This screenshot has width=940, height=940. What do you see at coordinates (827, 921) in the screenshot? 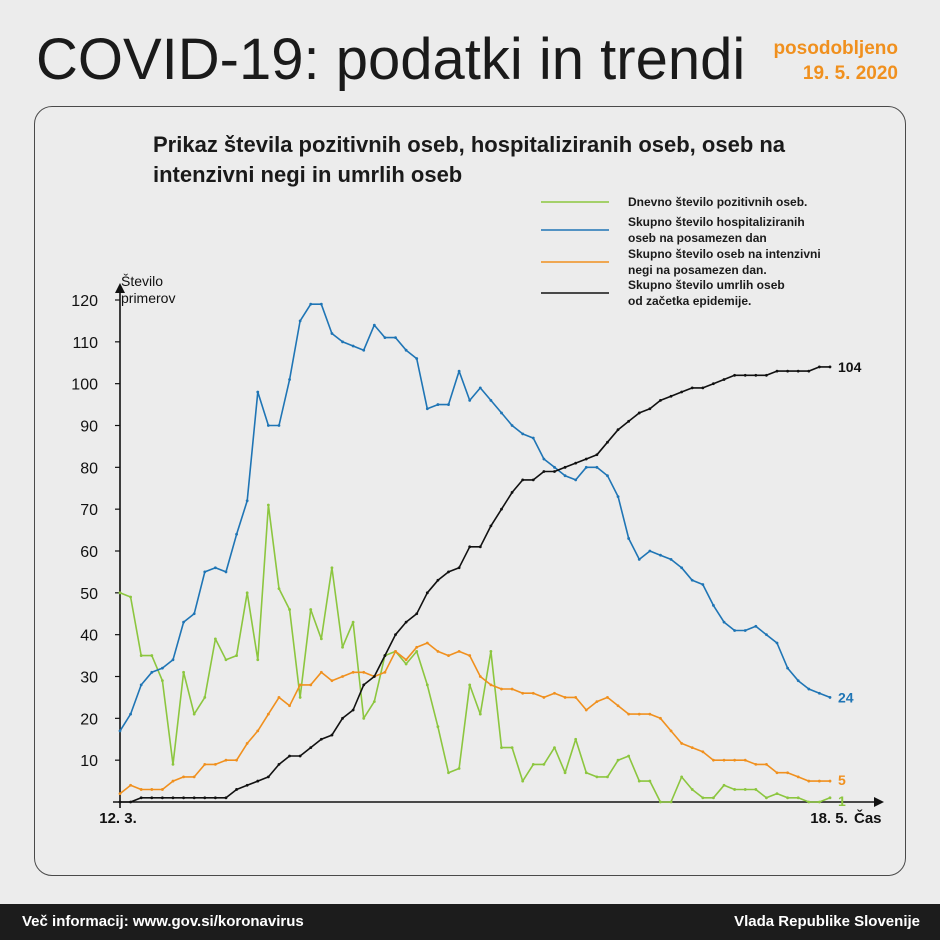
I see `footer-government: Vlada Republike Slovenije` at bounding box center [827, 921].